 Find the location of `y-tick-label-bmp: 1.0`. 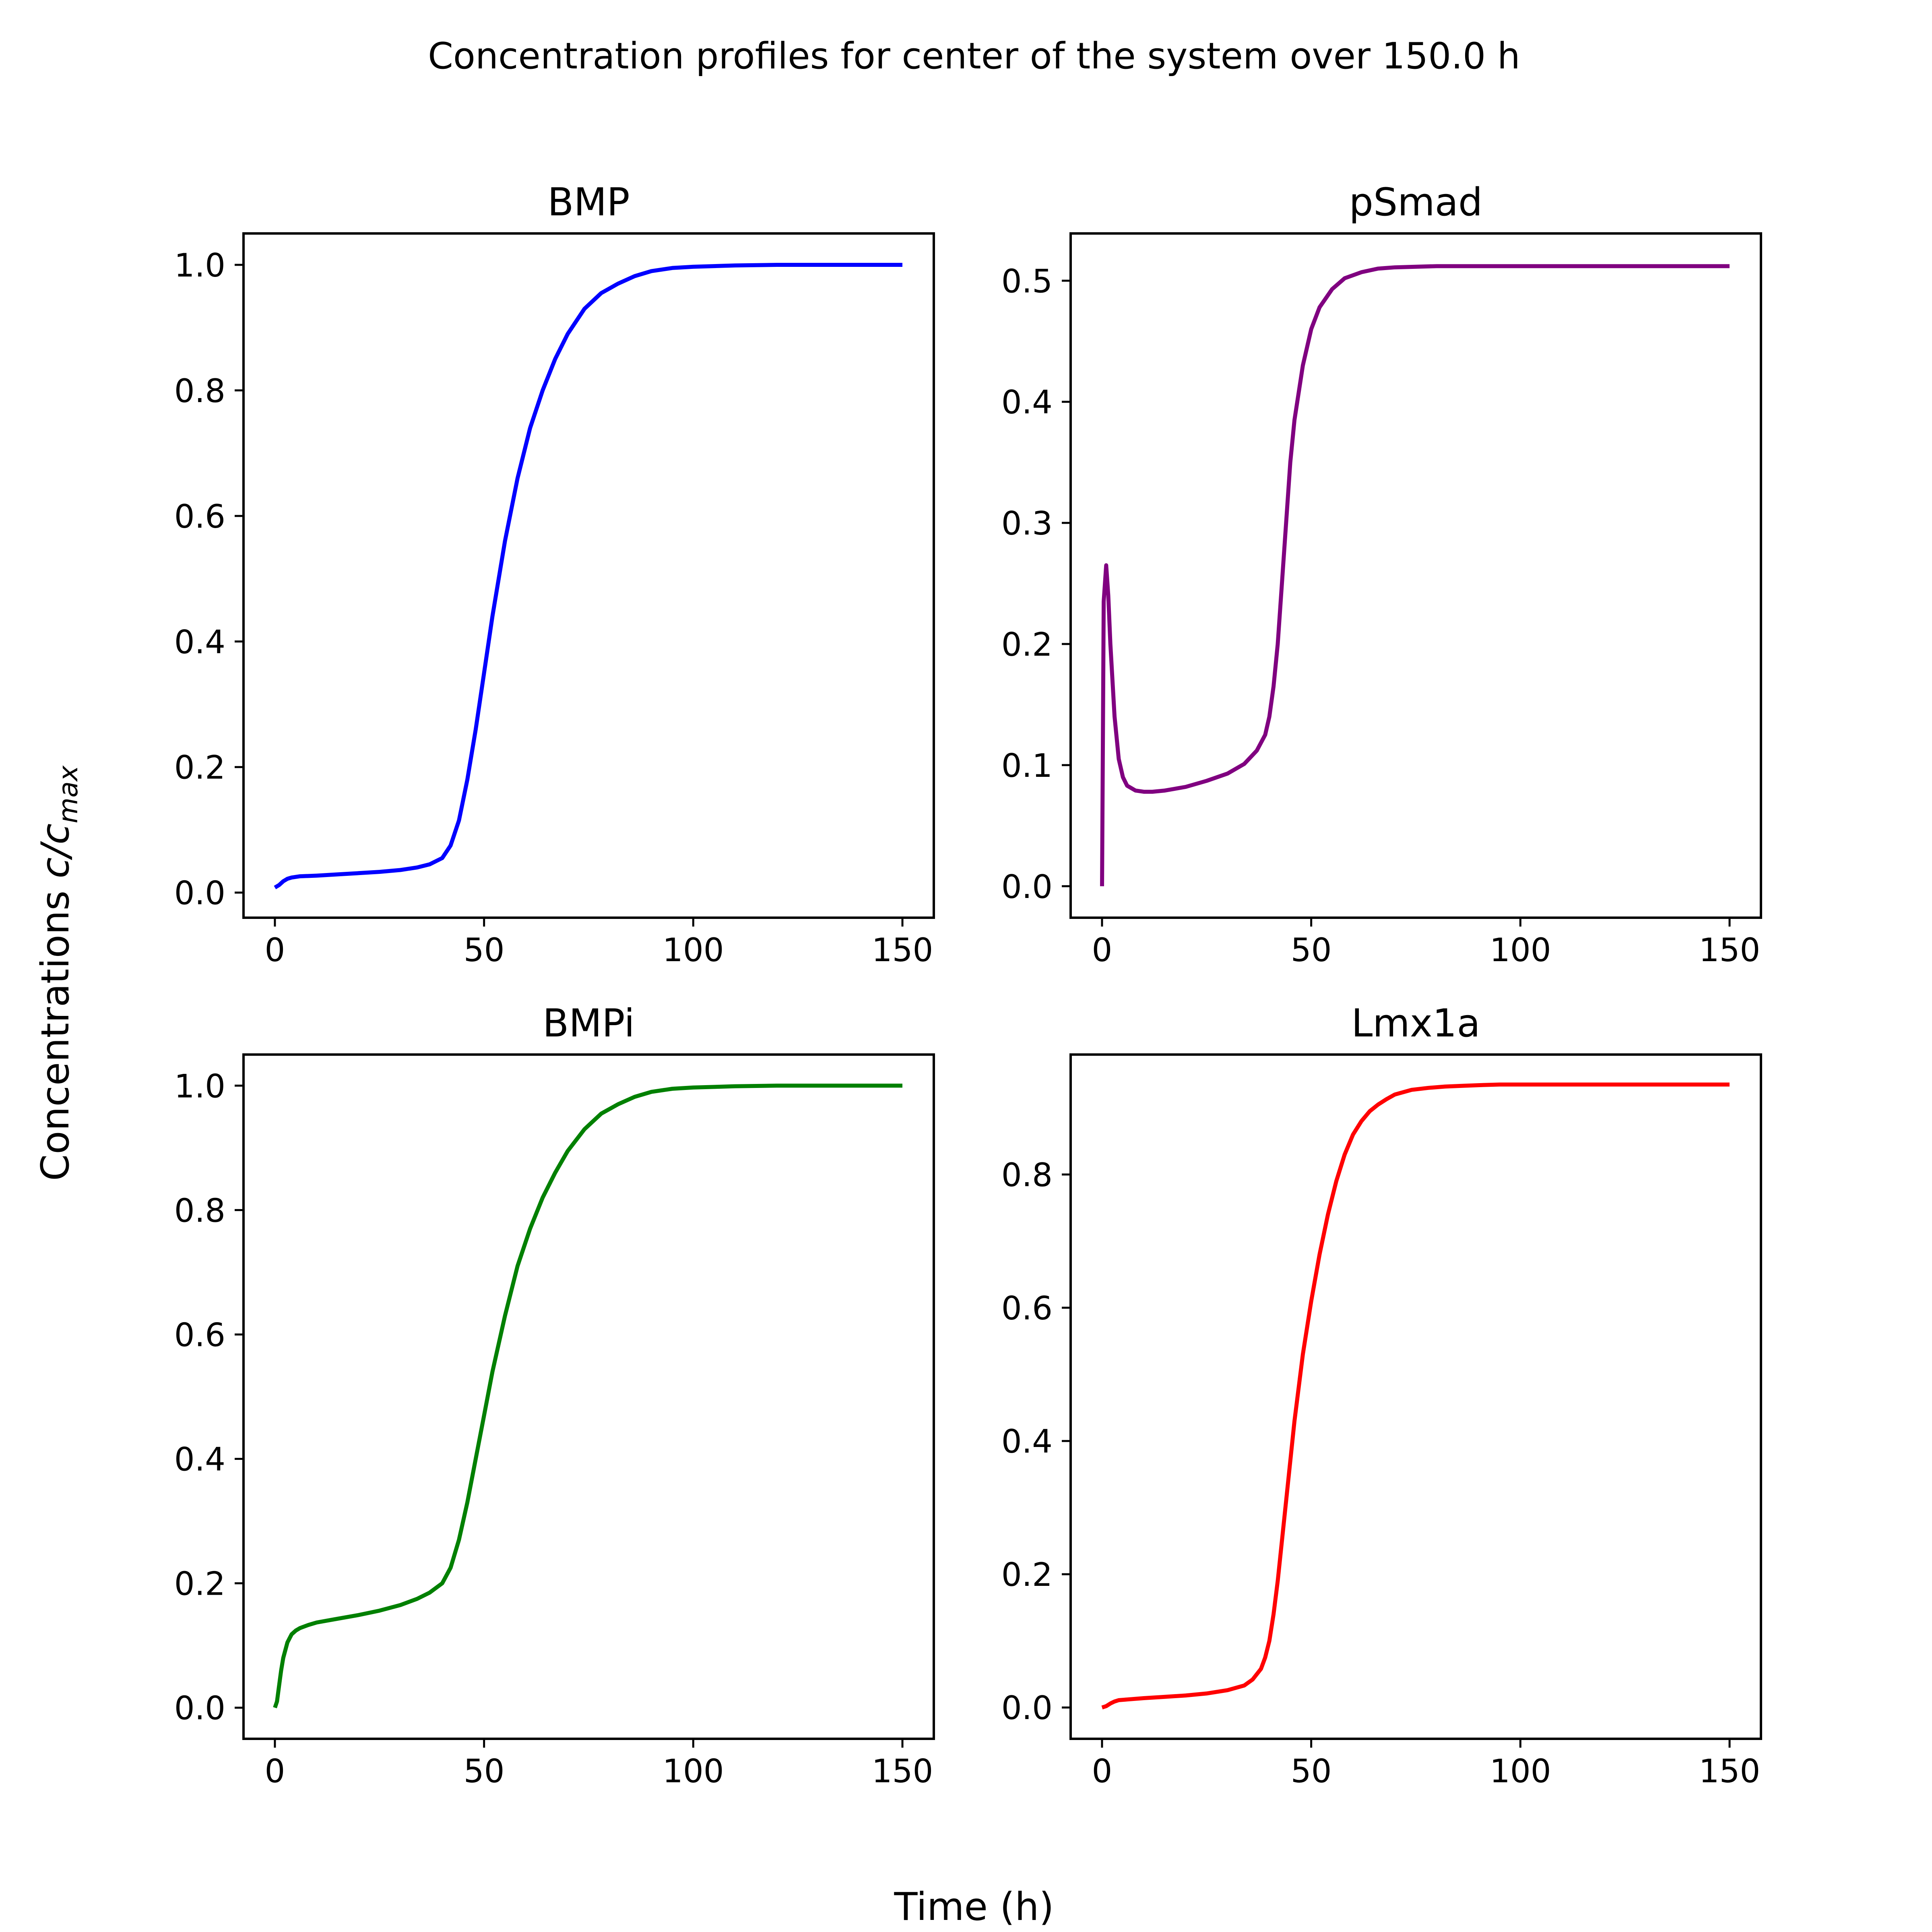

y-tick-label-bmp: 1.0 is located at coordinates (199, 265).